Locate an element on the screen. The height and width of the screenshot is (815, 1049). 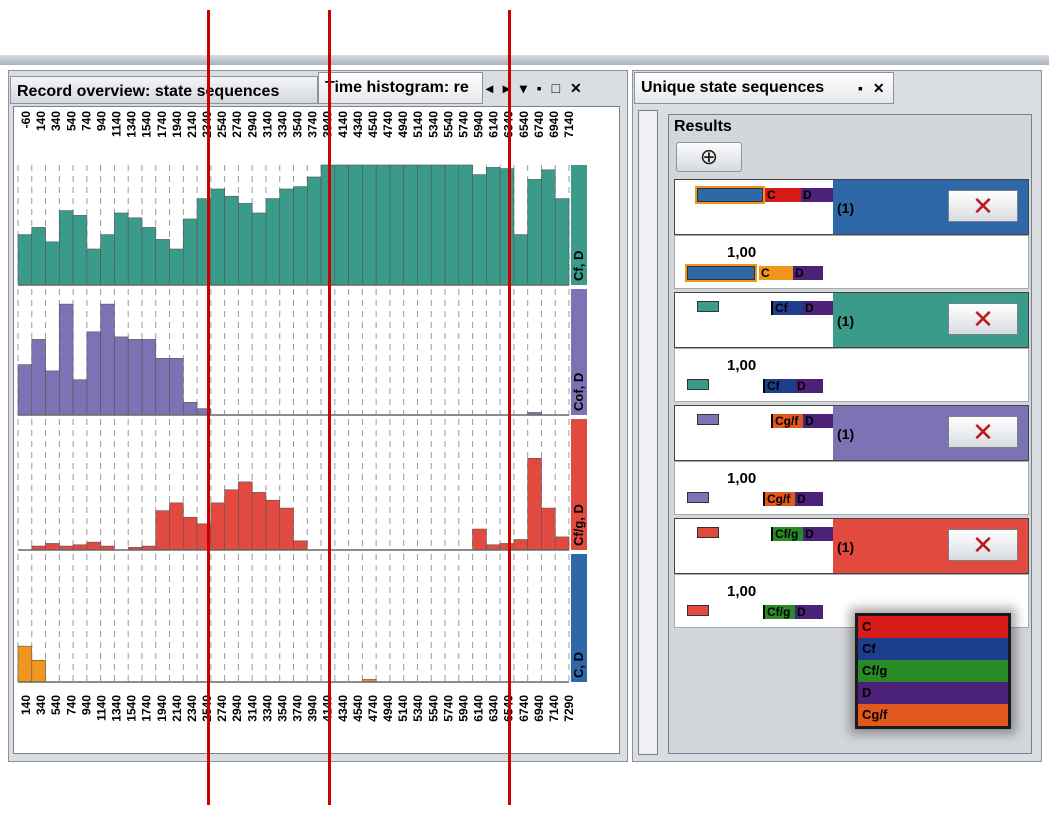
top-tick-label: 1140 is located at coordinates (117, 124).